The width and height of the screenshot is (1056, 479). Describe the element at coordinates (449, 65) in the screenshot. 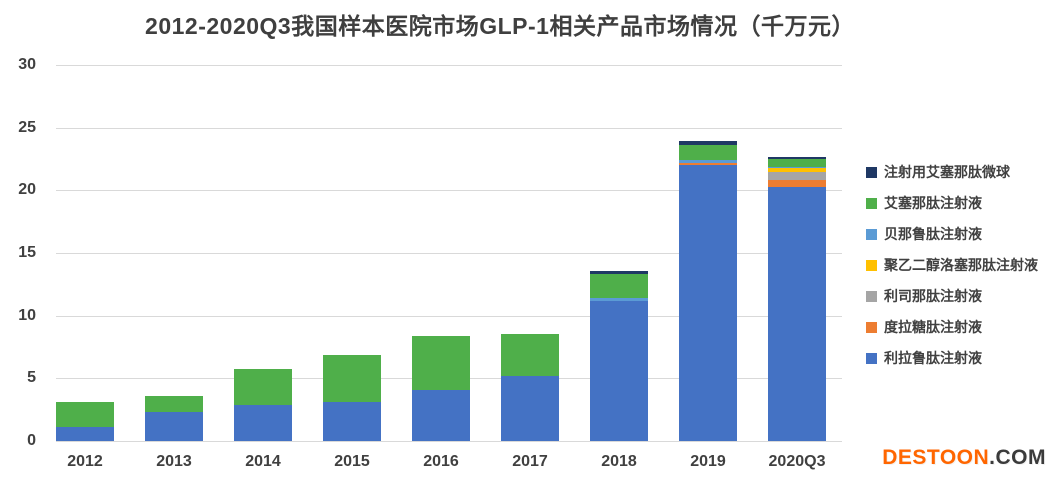

I see `gridline-y30` at that location.